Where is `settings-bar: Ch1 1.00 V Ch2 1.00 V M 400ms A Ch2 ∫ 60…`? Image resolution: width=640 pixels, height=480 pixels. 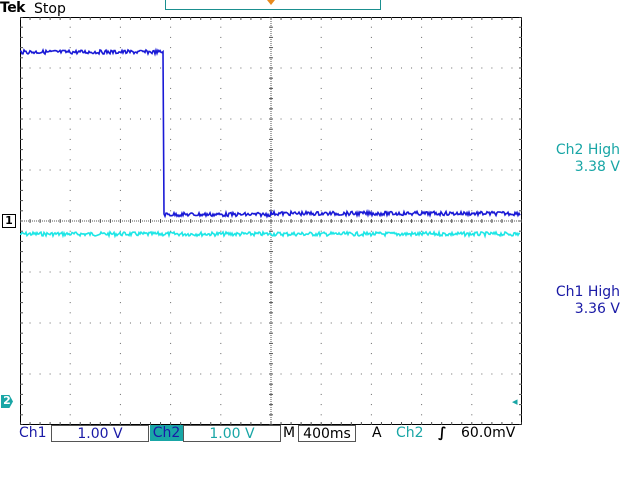
settings-bar: Ch1 1.00 V Ch2 1.00 V M 400ms A Ch2 ∫ 60… is located at coordinates (272, 433).